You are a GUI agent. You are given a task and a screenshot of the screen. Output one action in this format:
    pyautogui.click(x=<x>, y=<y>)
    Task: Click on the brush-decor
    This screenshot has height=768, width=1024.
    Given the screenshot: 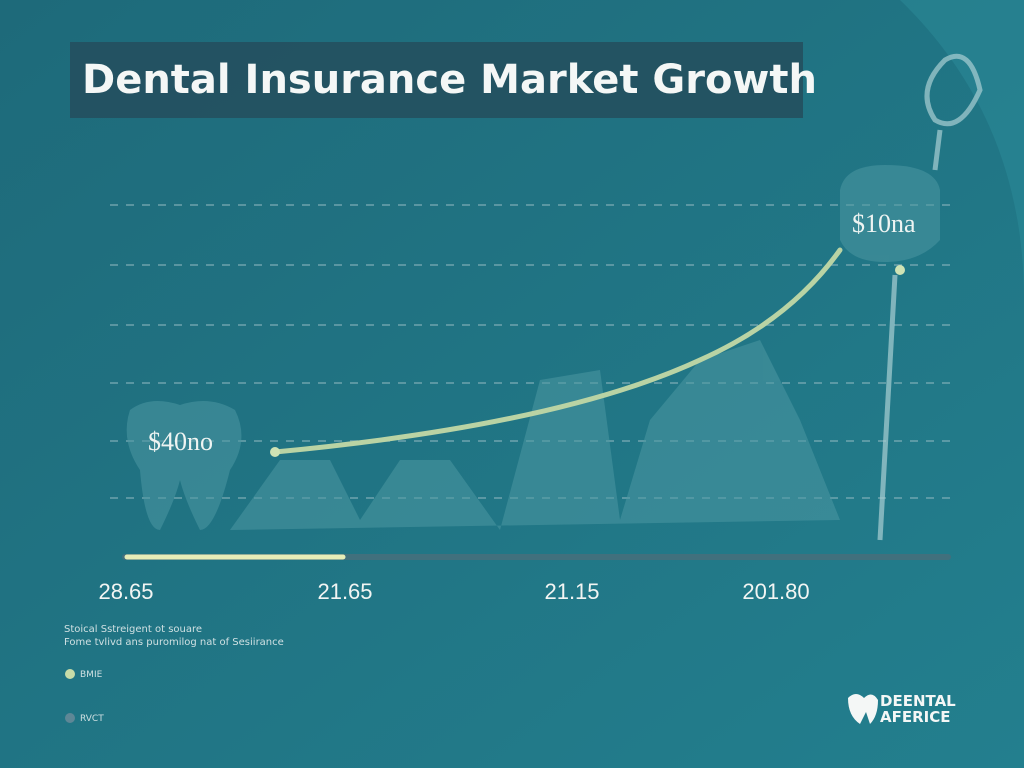 What is the action you would take?
    pyautogui.click(x=930, y=297)
    